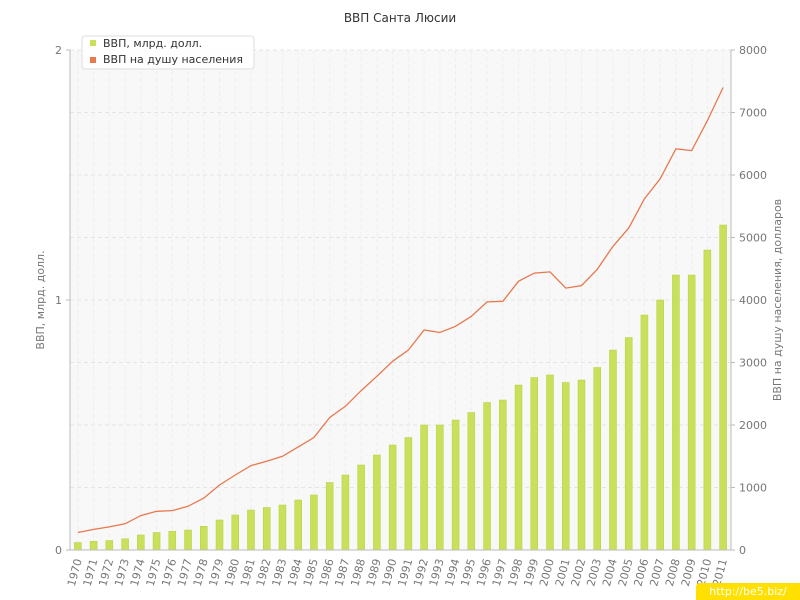  I want to click on gdp-bar-2002, so click(581, 465).